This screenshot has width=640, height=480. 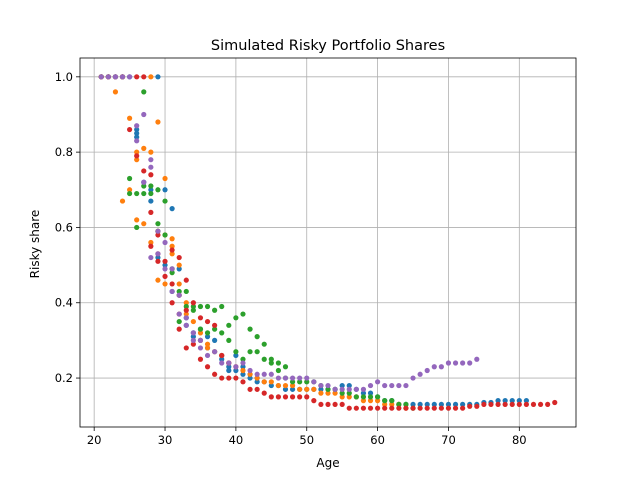 I want to click on y-axis-label: Risky share, so click(x=35, y=244).